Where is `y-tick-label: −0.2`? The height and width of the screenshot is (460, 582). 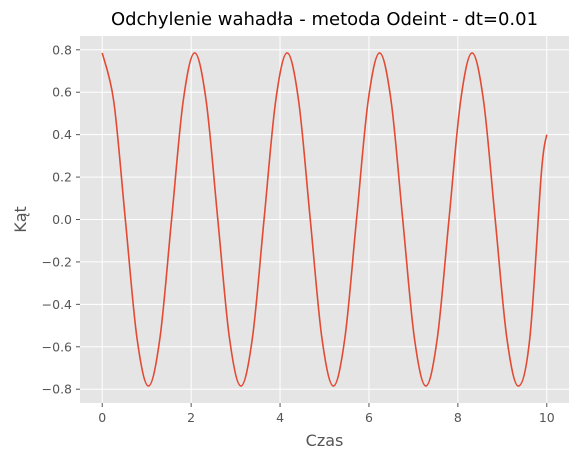 y-tick-label: −0.2 is located at coordinates (57, 261).